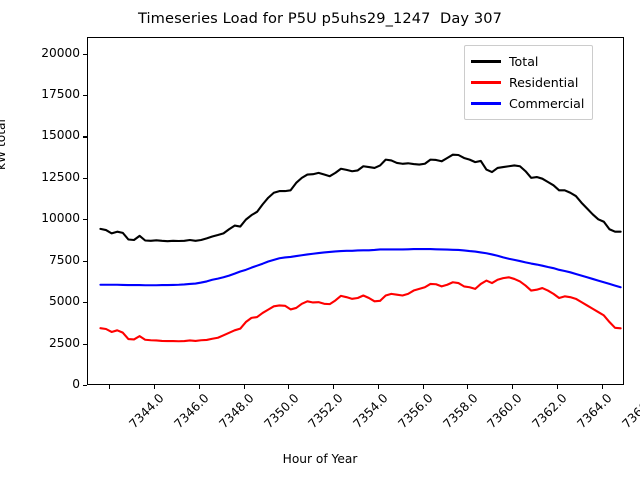  What do you see at coordinates (547, 103) in the screenshot?
I see `legend-label: Commercial` at bounding box center [547, 103].